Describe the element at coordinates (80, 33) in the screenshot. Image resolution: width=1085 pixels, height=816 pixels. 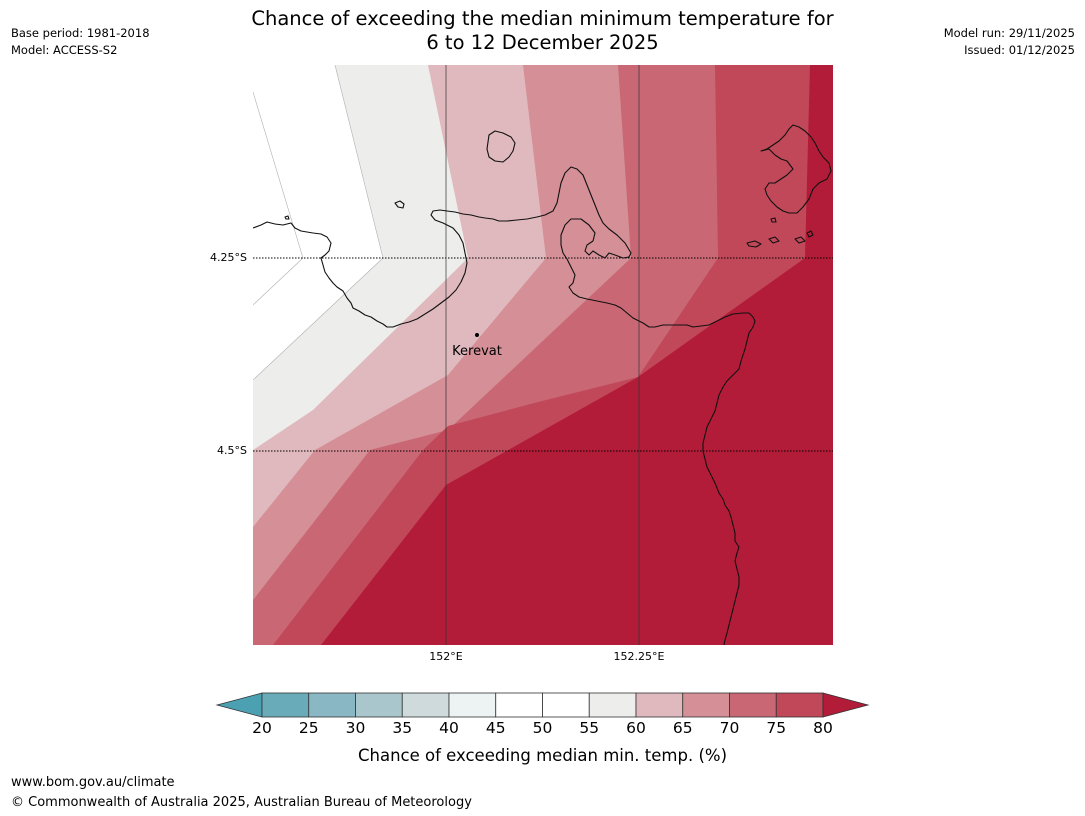
I see `base-period: Base period: 1981-2018` at that location.